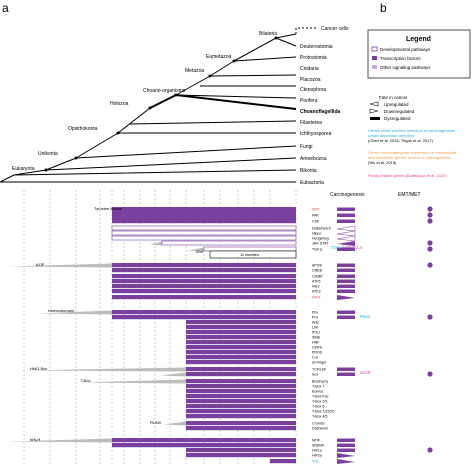 Image resolution: width=474 pixels, height=465 pixels. Describe the element at coordinates (164, 91) in the screenshot. I see `clade-label: Choano-organisms` at that location.